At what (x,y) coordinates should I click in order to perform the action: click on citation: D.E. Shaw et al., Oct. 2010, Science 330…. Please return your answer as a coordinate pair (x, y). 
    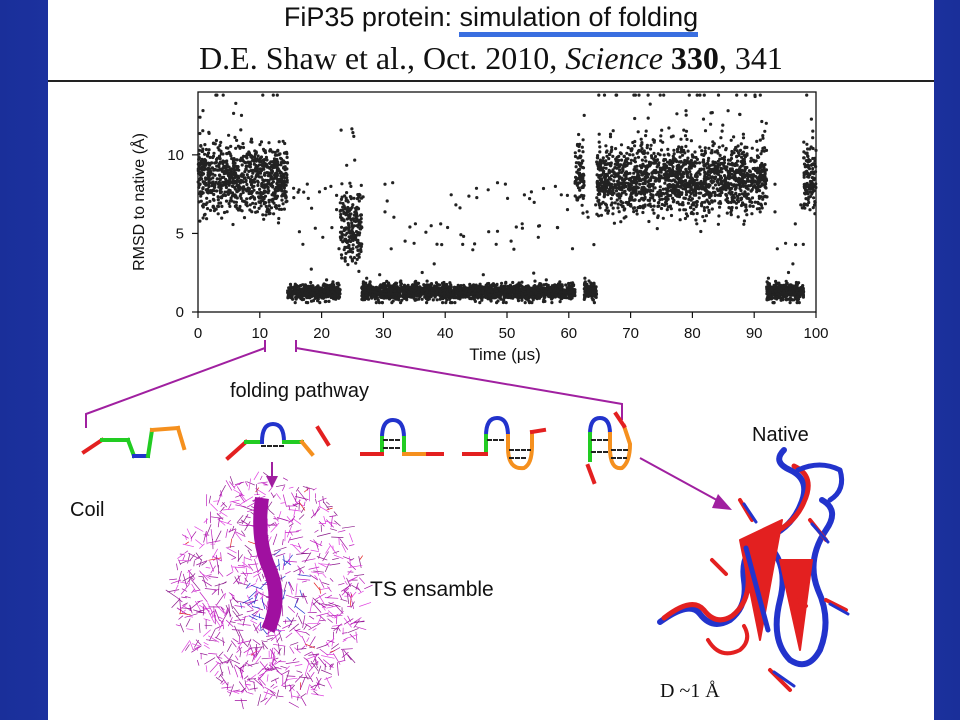
    Looking at the image, I should click on (491, 58).